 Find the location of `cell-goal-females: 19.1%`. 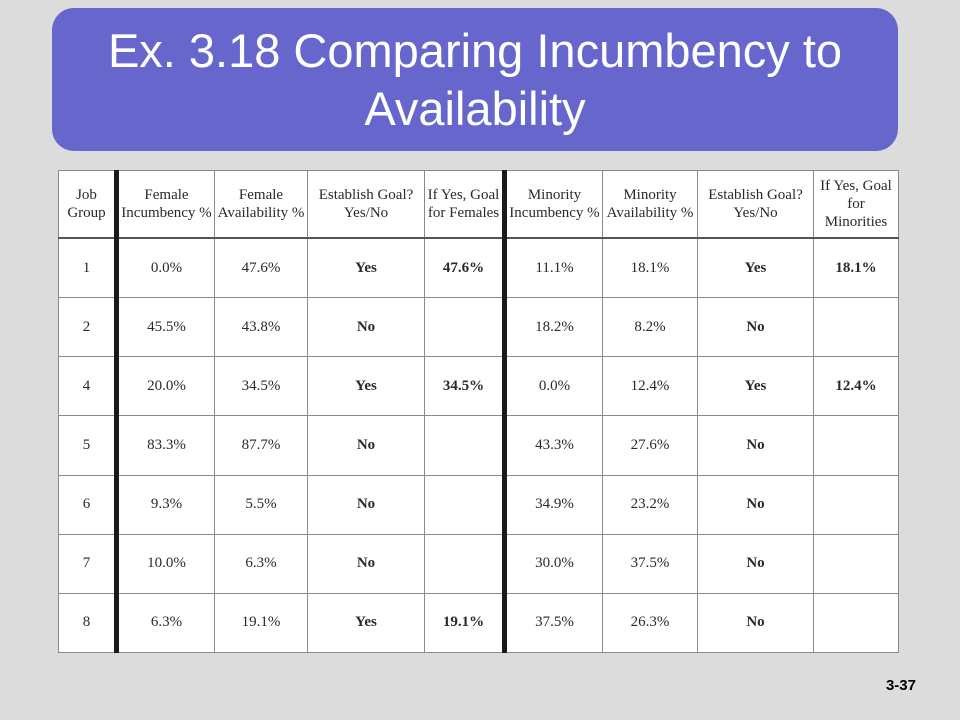

cell-goal-females: 19.1% is located at coordinates (465, 623).